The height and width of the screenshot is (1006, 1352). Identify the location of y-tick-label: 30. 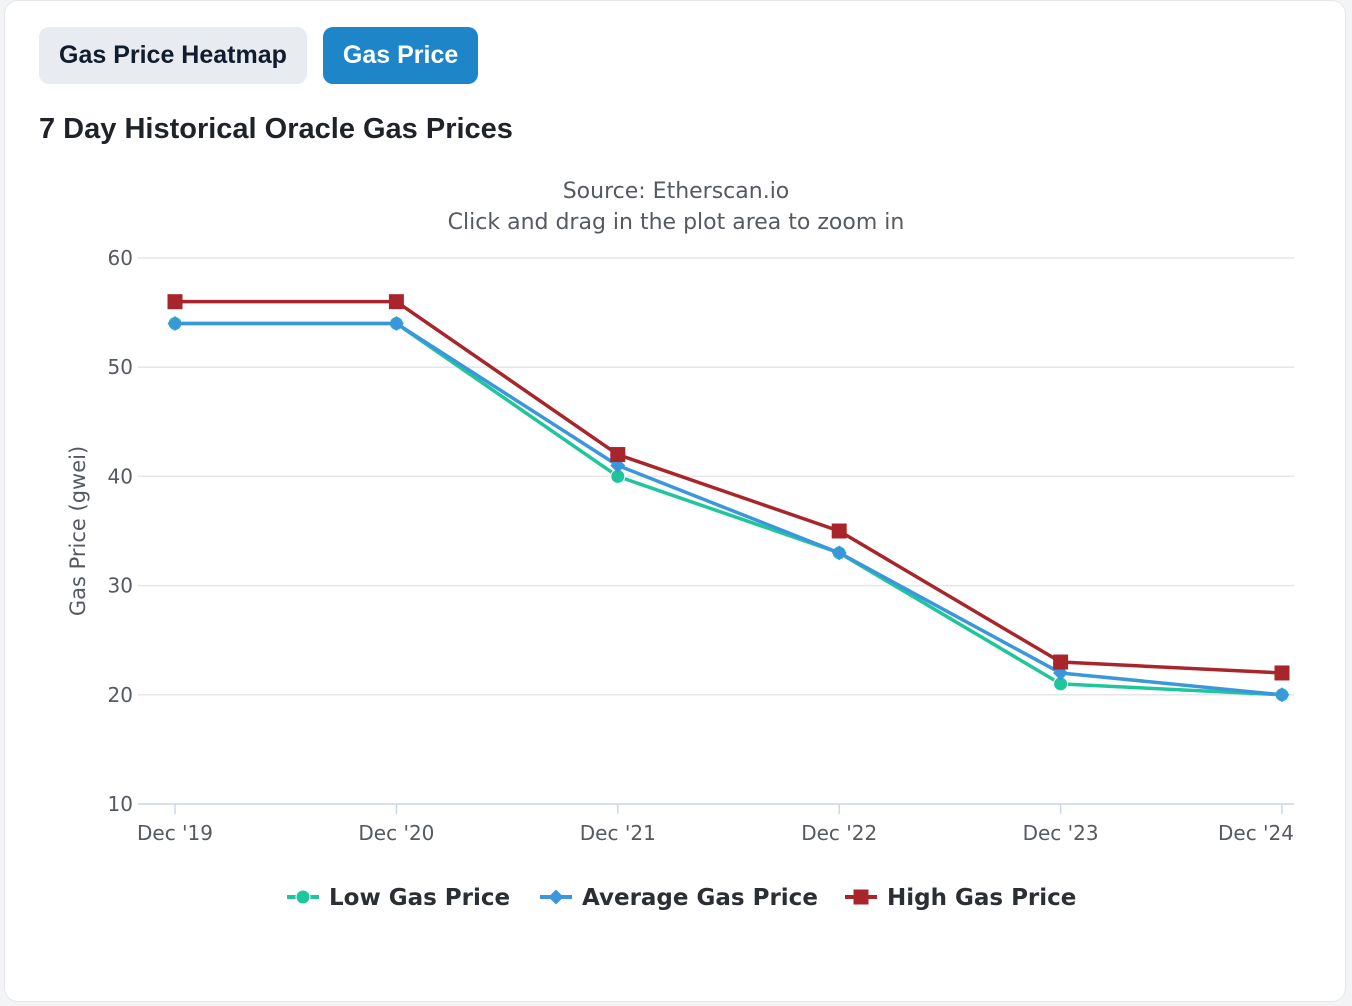
(120, 586).